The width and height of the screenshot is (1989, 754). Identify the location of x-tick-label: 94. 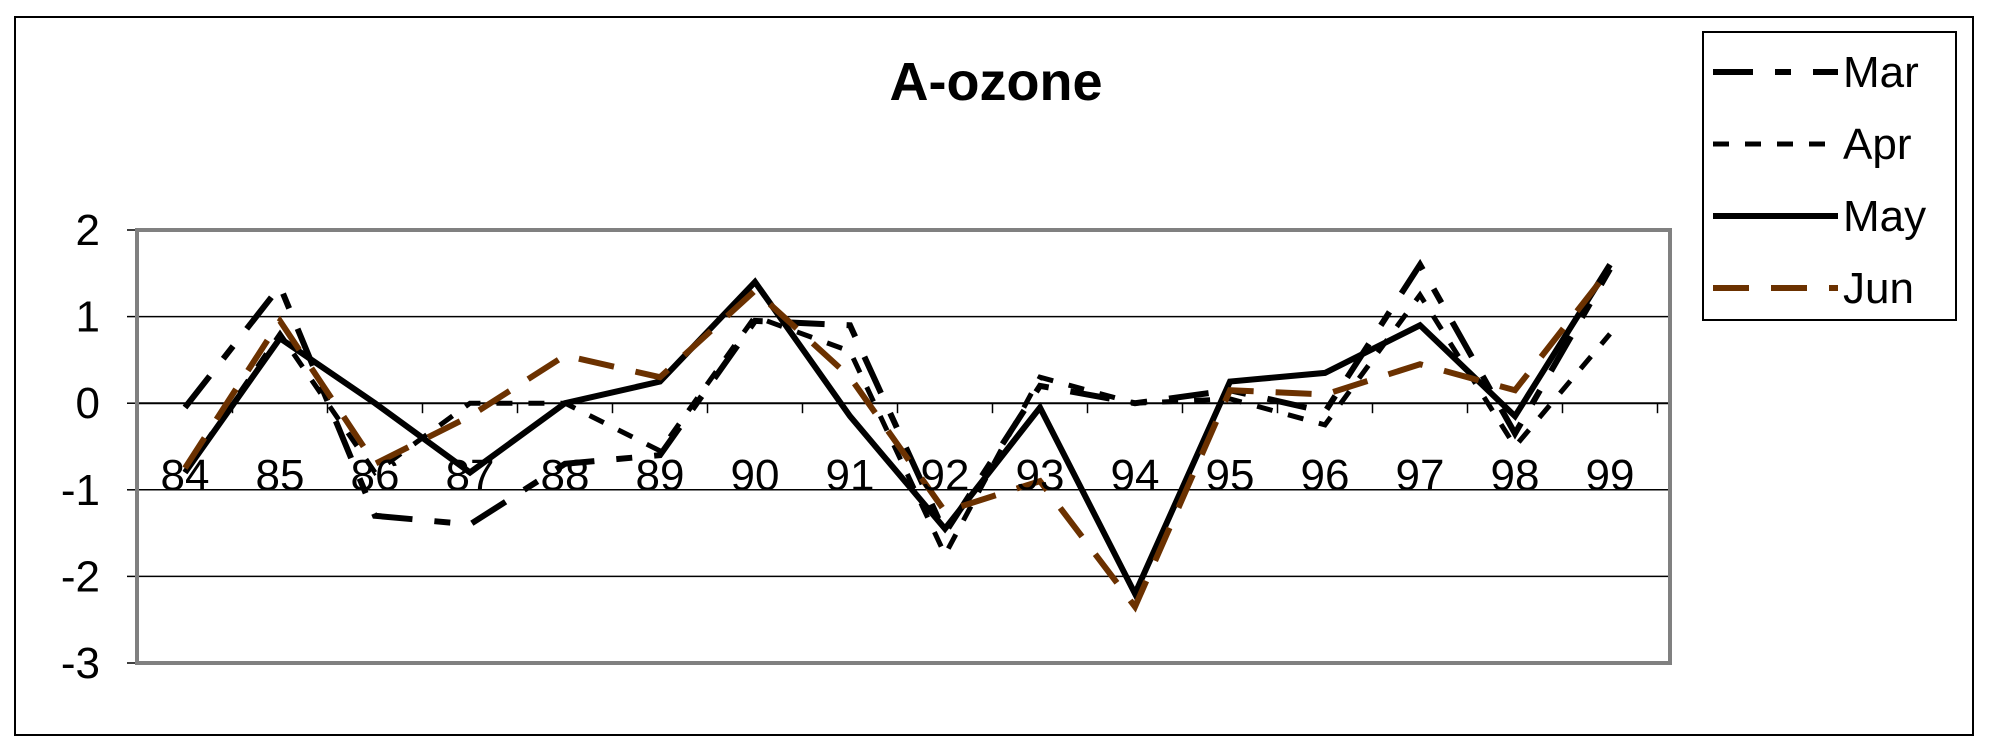
(1135, 475).